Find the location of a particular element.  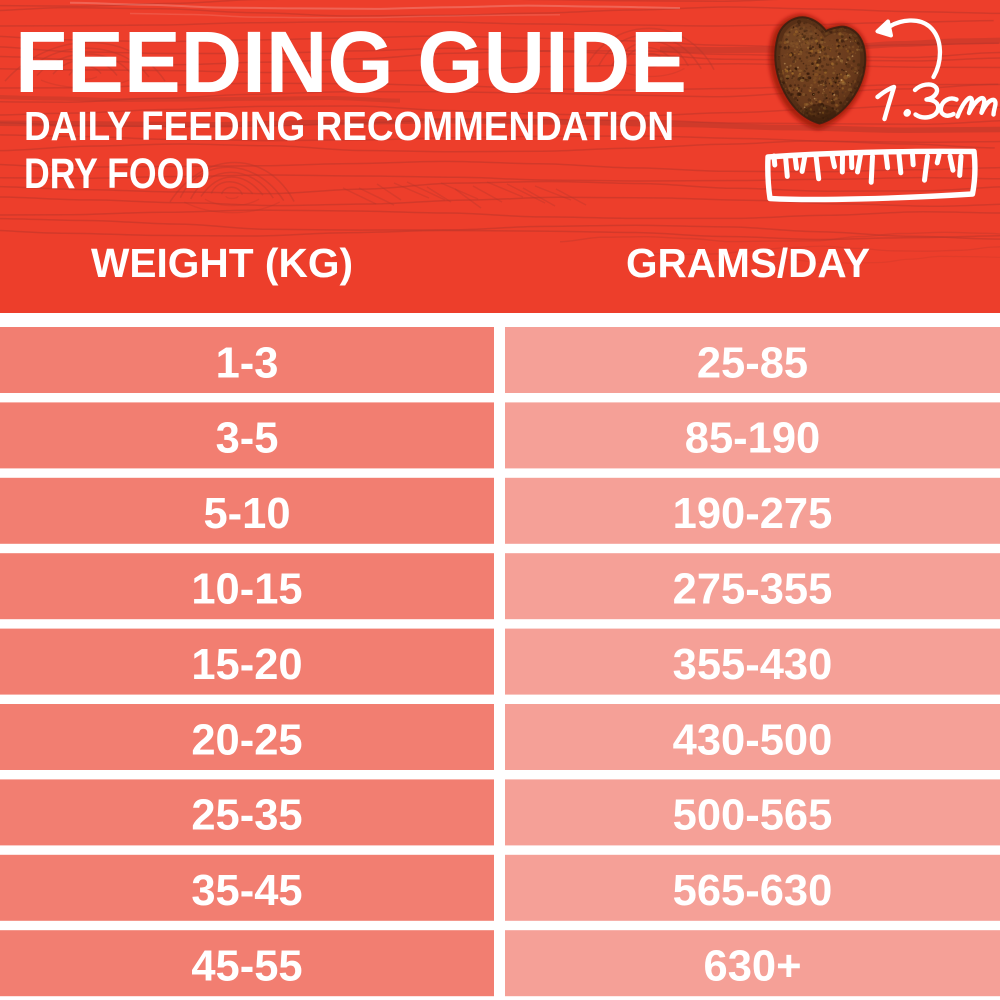

svg-text: 355-430 is located at coordinates (753, 665).